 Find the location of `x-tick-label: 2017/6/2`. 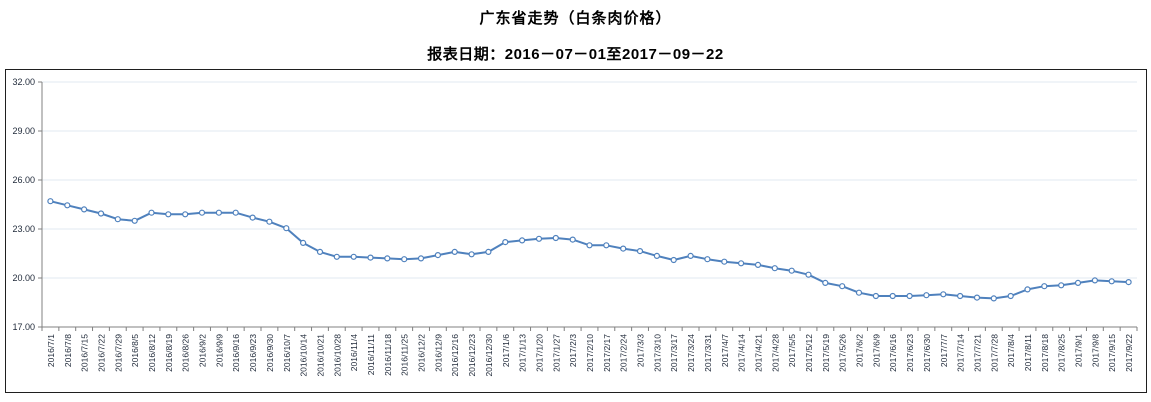

x-tick-label: 2017/6/2 is located at coordinates (860, 350).